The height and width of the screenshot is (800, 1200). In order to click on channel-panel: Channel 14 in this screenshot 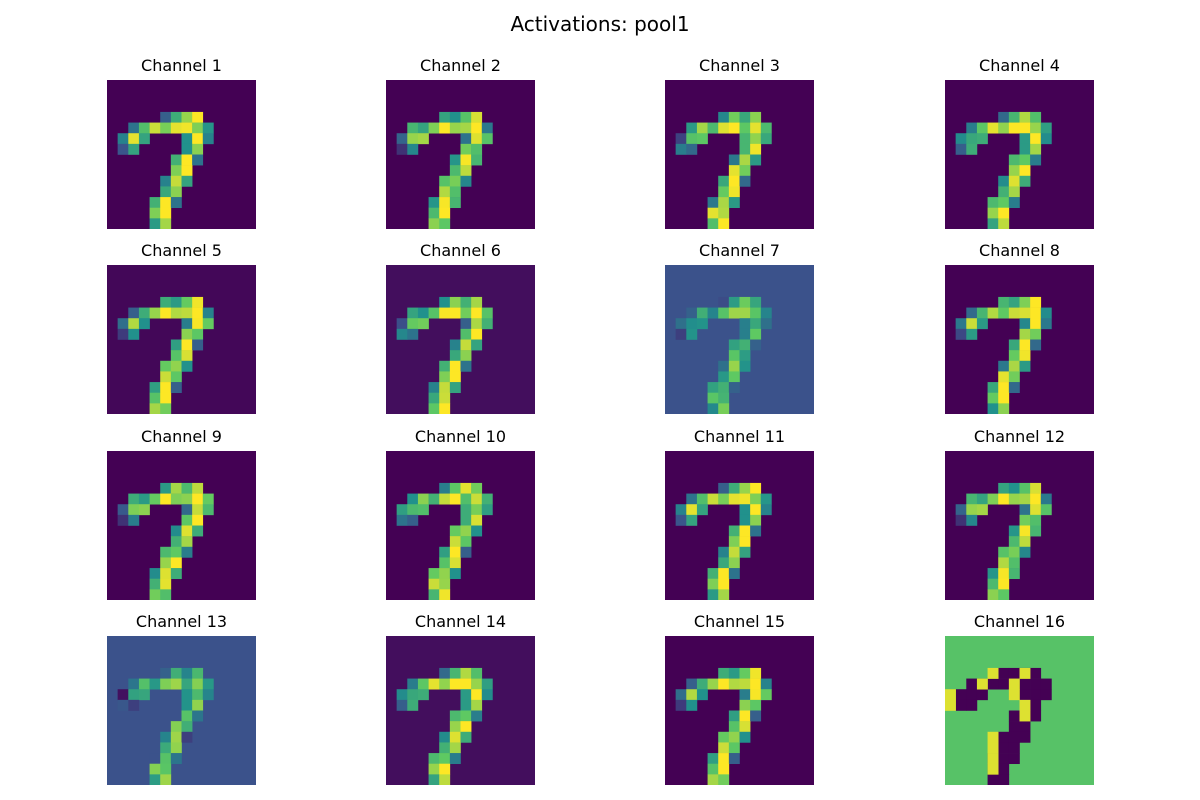, I will do `click(460, 698)`.